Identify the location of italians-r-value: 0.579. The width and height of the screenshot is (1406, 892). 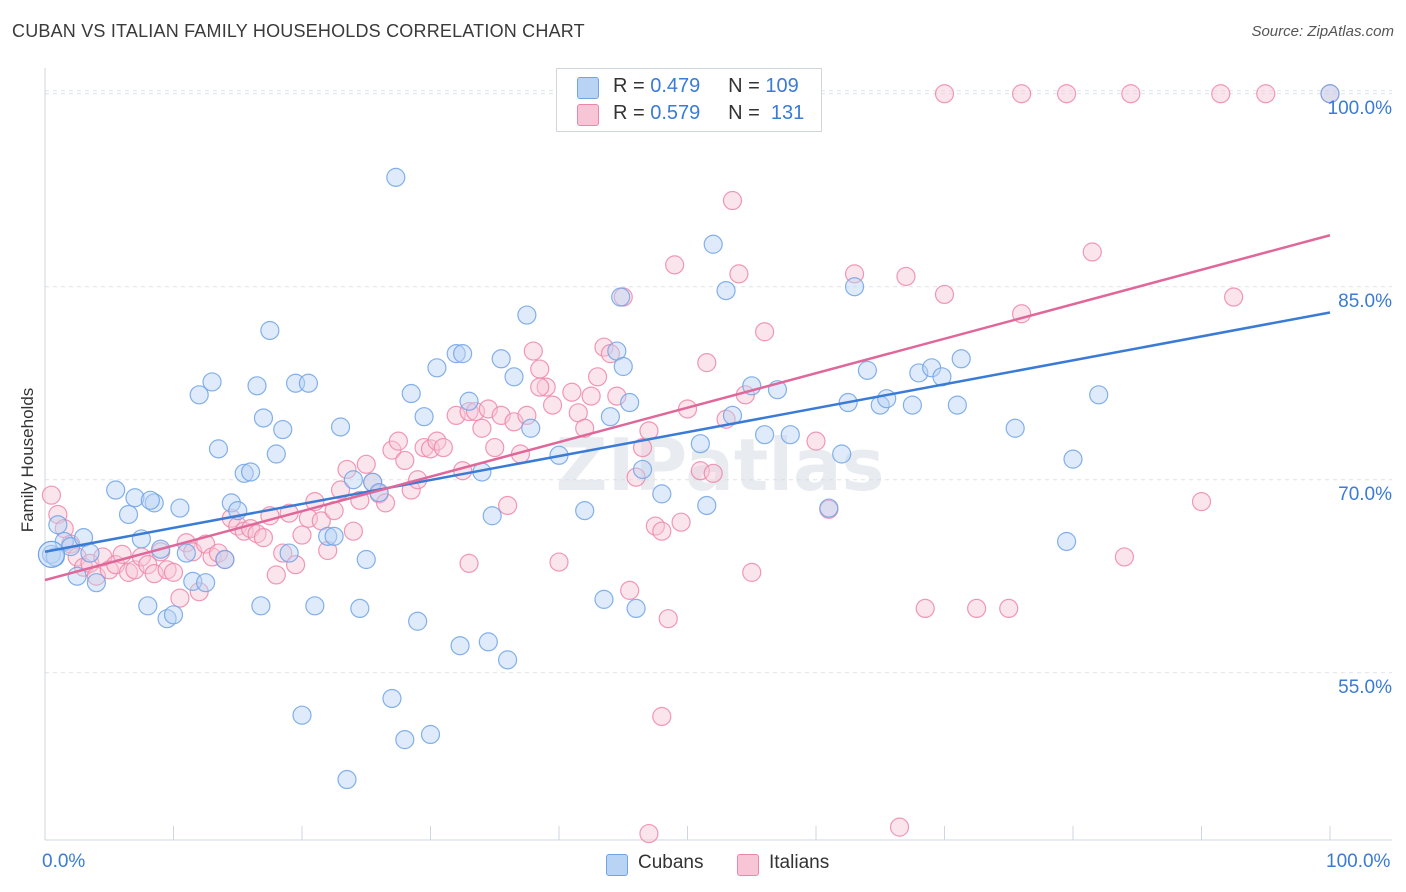
(675, 113).